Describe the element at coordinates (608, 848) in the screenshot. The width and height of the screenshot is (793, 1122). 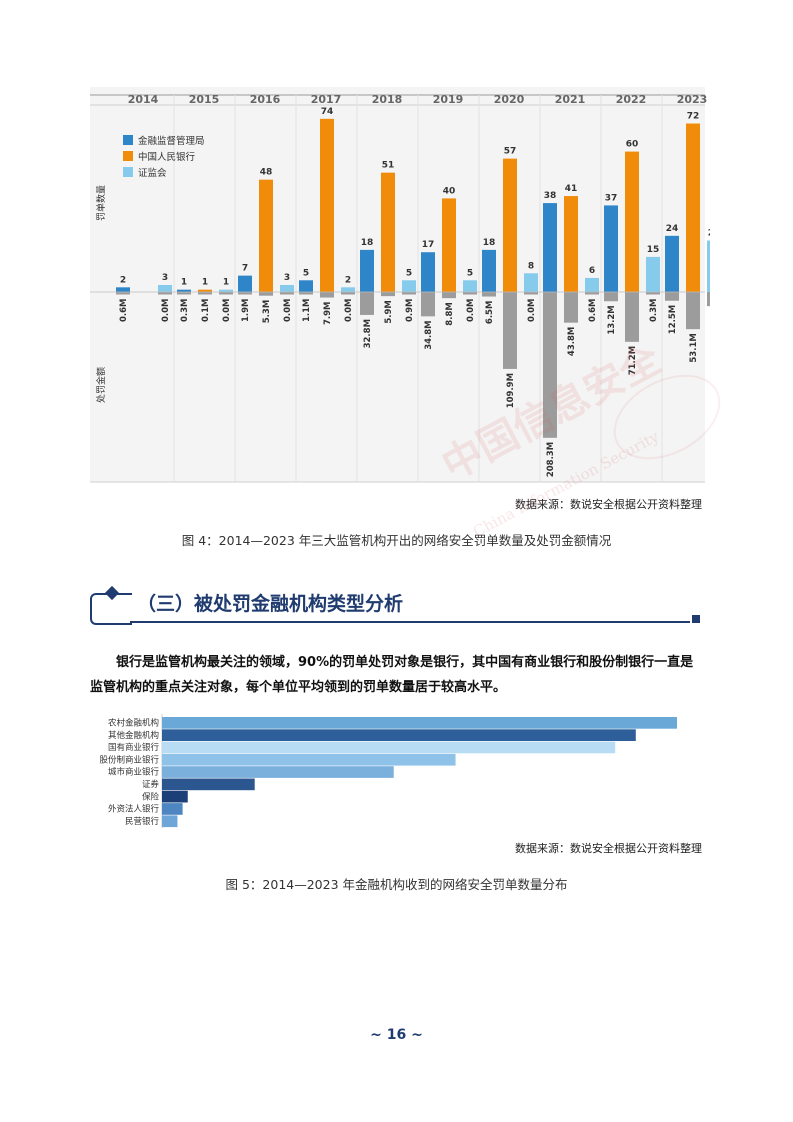
I see `figure5-source: 数据来源：数说安全根据公开资料整理` at that location.